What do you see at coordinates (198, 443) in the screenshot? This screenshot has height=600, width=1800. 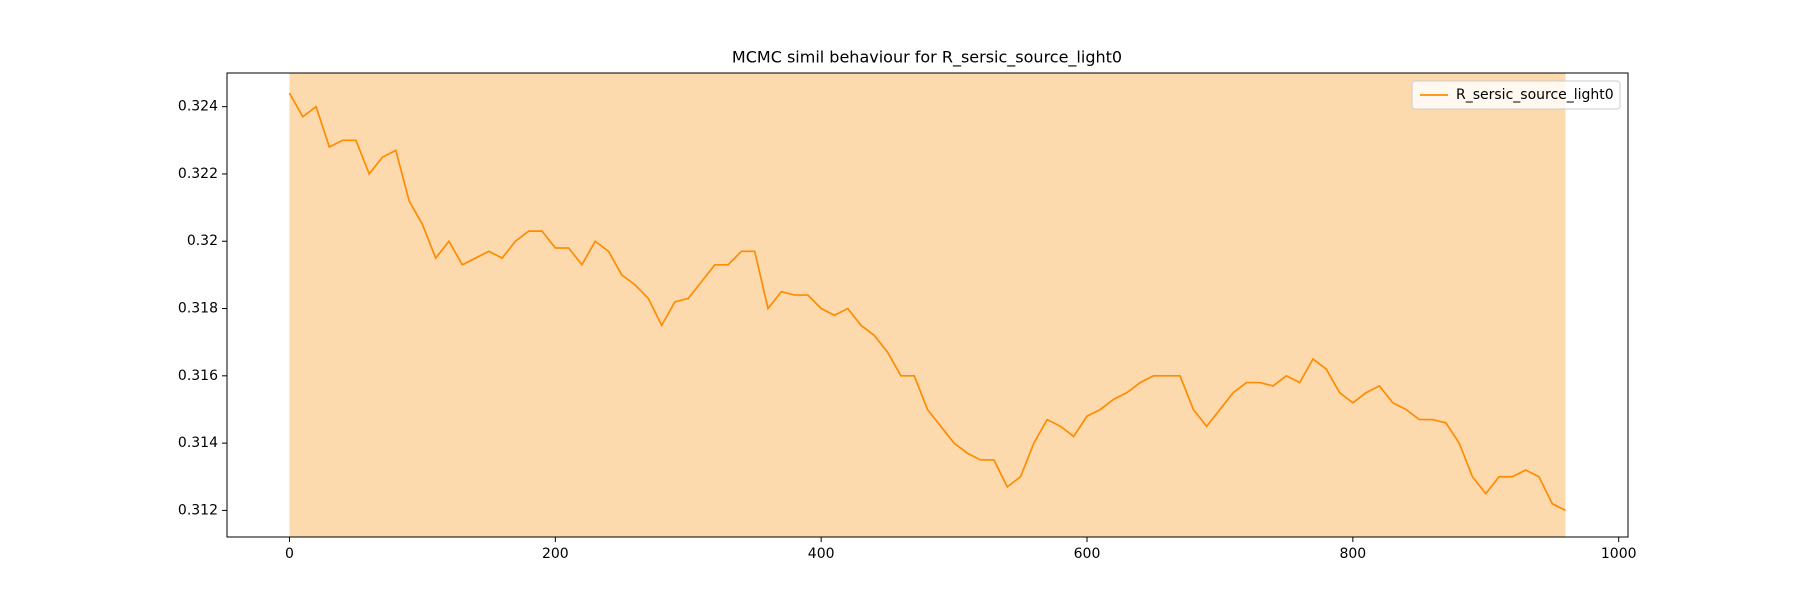 I see `y-tick-label: 0.314` at bounding box center [198, 443].